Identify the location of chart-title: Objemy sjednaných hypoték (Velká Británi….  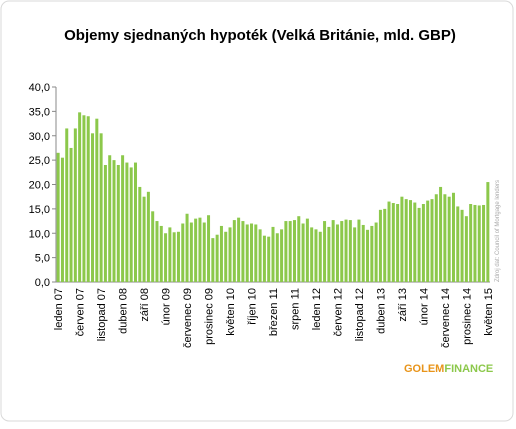
(260, 35).